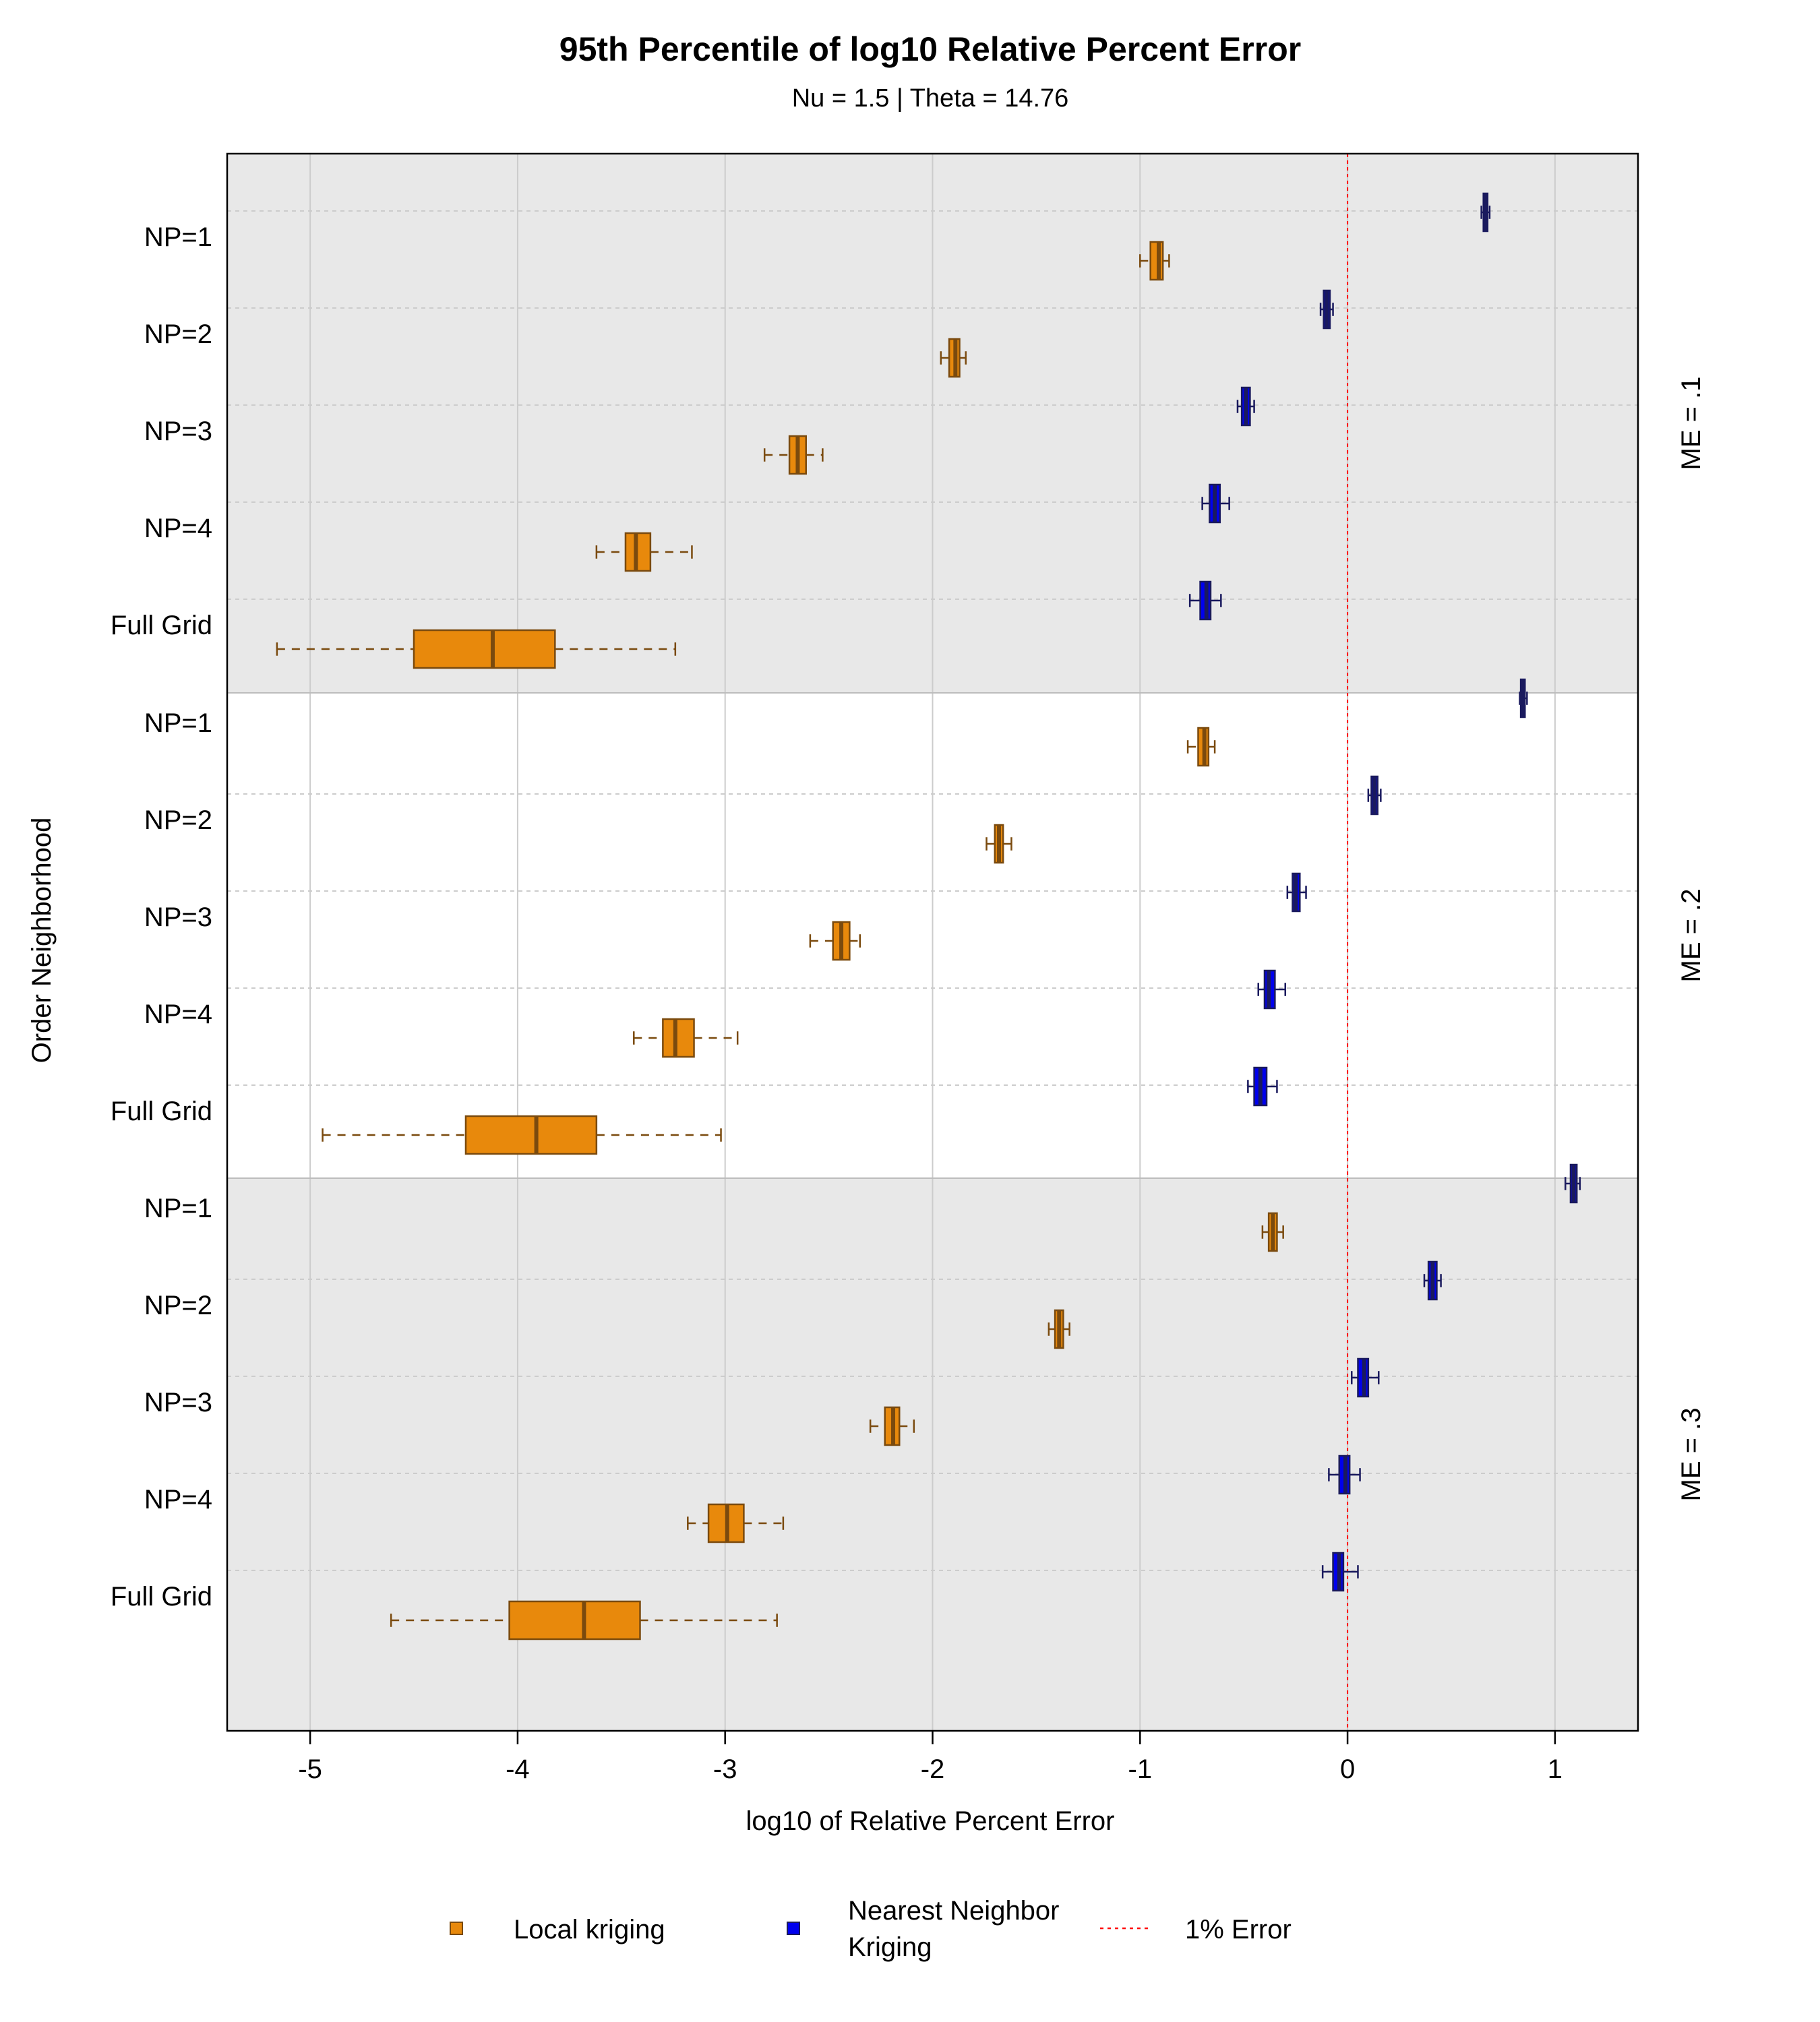 Image resolution: width=1820 pixels, height=2022 pixels. Describe the element at coordinates (178, 1499) in the screenshot. I see `category-label-3-4: NP=4` at that location.